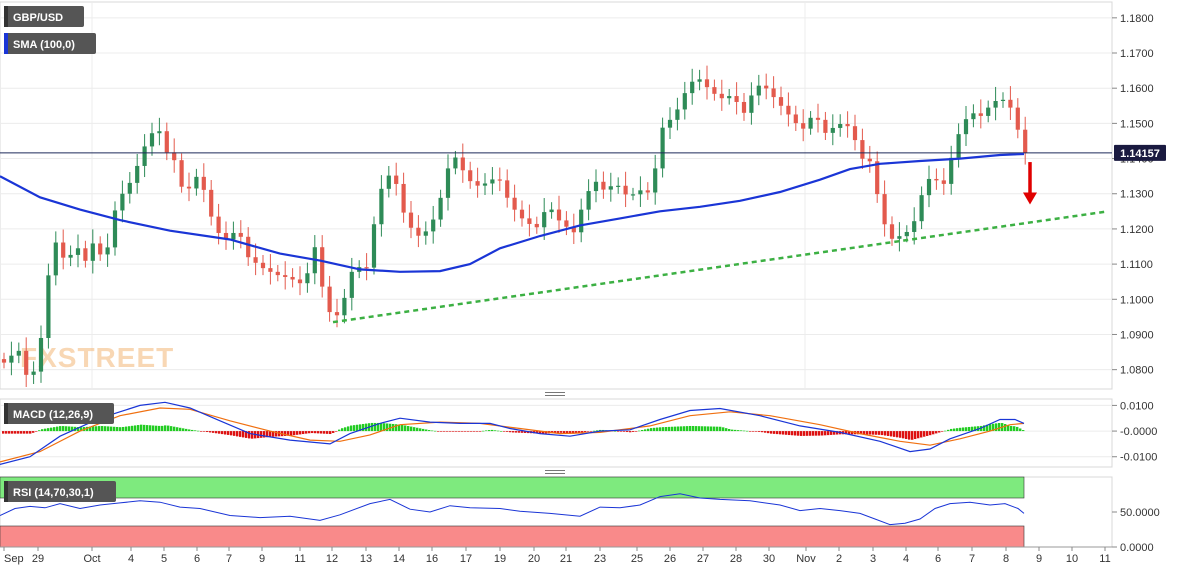 This screenshot has width=1182, height=571. What do you see at coordinates (1137, 335) in the screenshot?
I see `price-tick-label: 1.0900` at bounding box center [1137, 335].